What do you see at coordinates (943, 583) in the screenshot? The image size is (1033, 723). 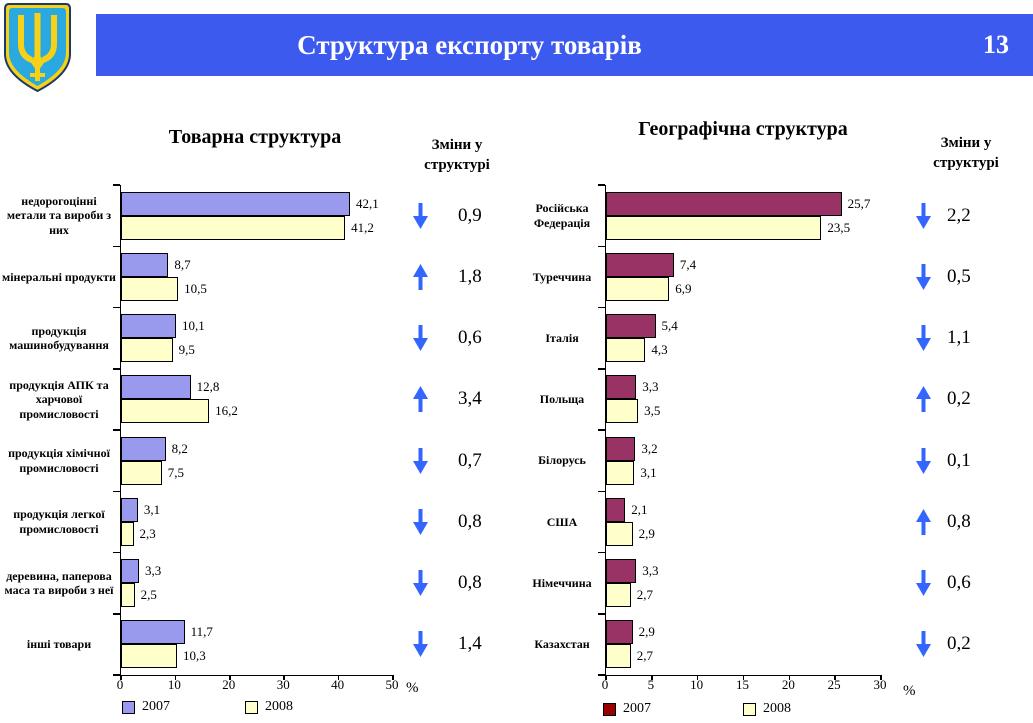 I see `change-item: 0,6` at bounding box center [943, 583].